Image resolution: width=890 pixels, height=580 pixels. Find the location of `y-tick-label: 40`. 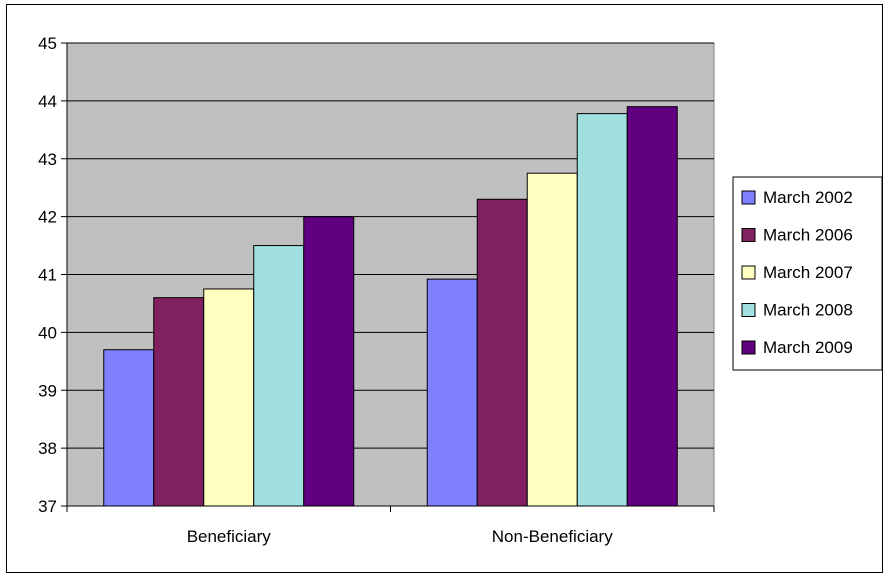

y-tick-label: 40 is located at coordinates (47, 332).